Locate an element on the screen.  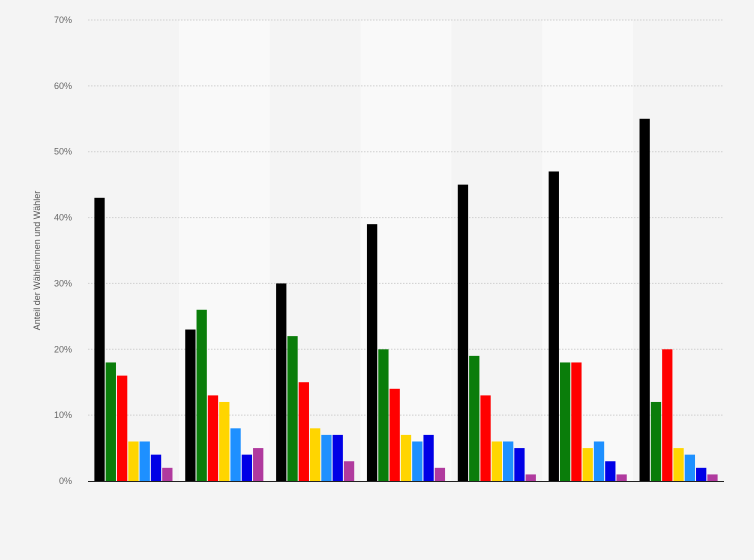
y-tick-label: 20% is located at coordinates (63, 349).